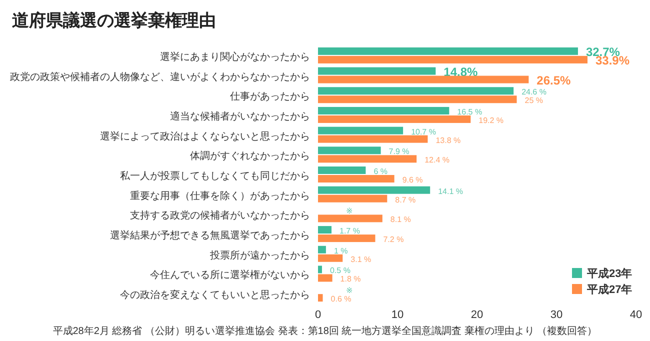  What do you see at coordinates (350, 279) in the screenshot?
I see `data-label: 1.8 %` at bounding box center [350, 279].